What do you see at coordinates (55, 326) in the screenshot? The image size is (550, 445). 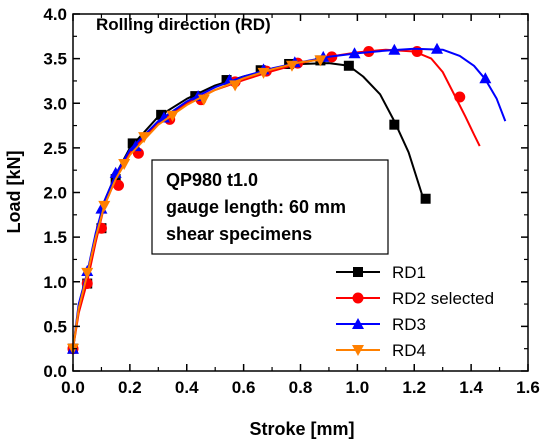 I see `y-tick-label: 0.5` at bounding box center [55, 326].